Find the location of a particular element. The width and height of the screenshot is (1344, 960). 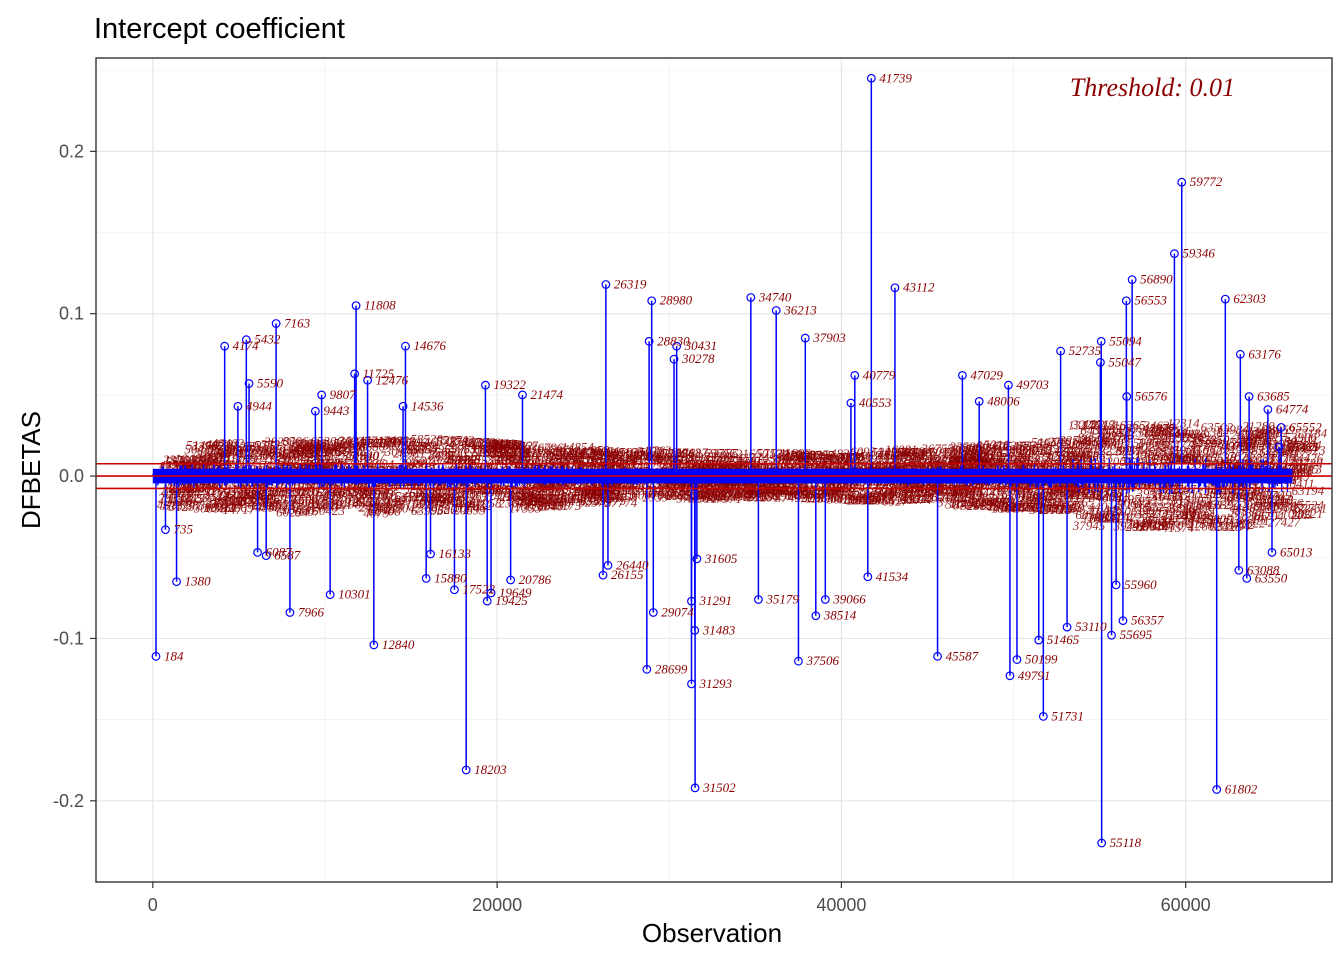

y-tick-label: -0.1 is located at coordinates (68, 638).